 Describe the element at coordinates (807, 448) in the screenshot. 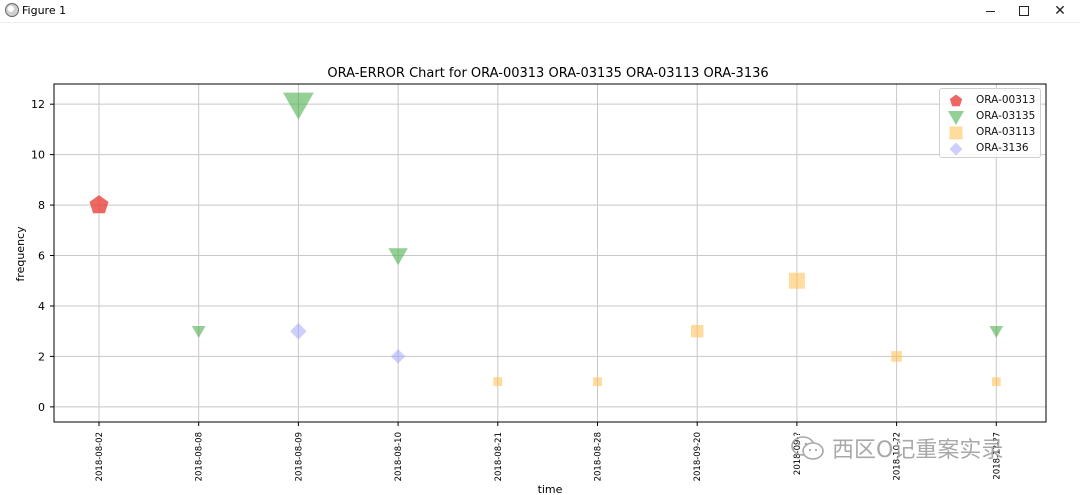

I see `wechat-icon` at that location.